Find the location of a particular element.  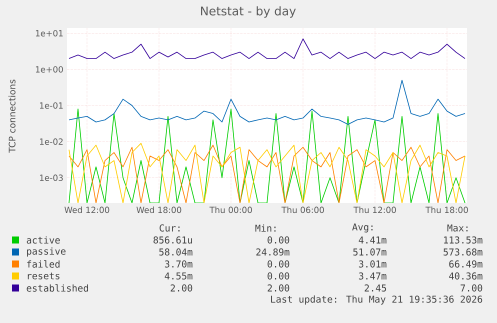

text: 7.00 is located at coordinates (471, 288).